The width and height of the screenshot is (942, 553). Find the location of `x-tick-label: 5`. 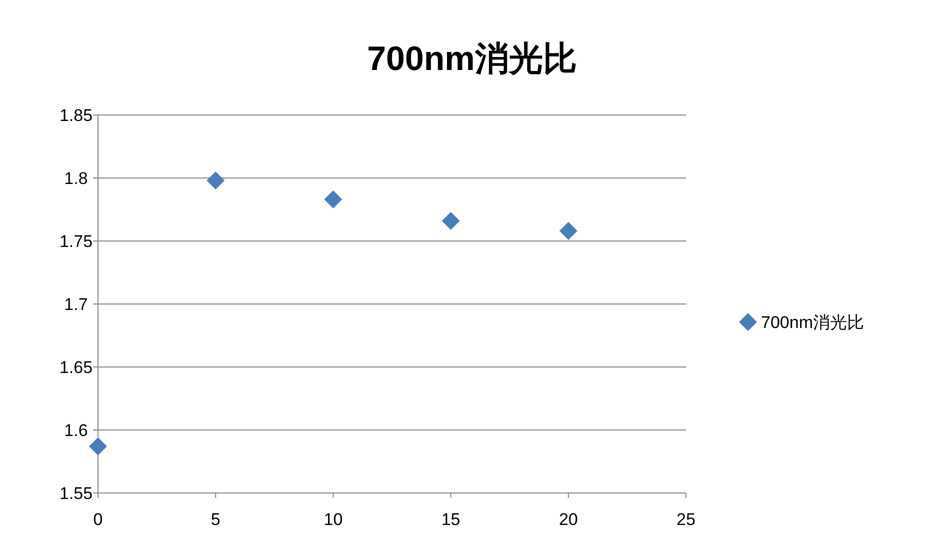

x-tick-label: 5 is located at coordinates (215, 519).